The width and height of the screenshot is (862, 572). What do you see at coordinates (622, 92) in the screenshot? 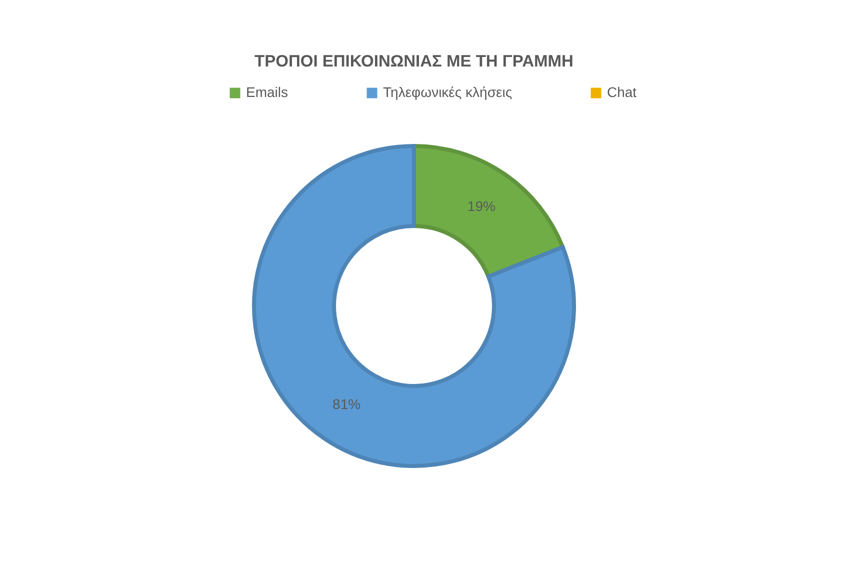
I see `legend-label: Chat` at bounding box center [622, 92].